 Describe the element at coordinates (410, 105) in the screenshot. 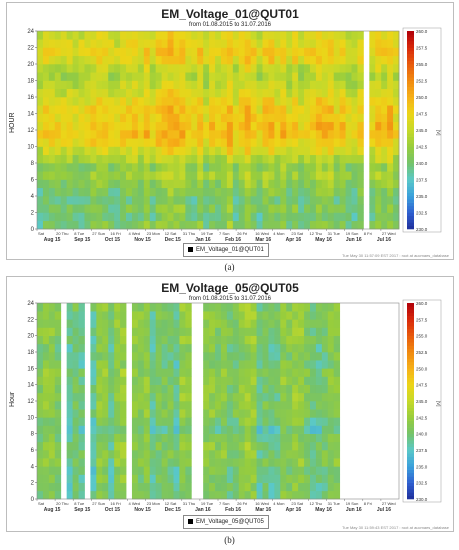

I see `colorbar-step` at that location.